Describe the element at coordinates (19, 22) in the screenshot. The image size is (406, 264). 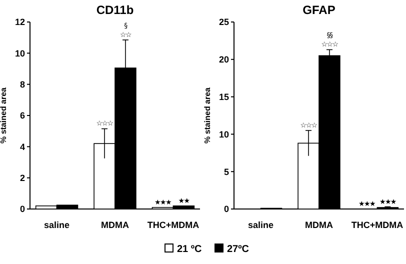
I see `y-tick-label: 12` at that location.